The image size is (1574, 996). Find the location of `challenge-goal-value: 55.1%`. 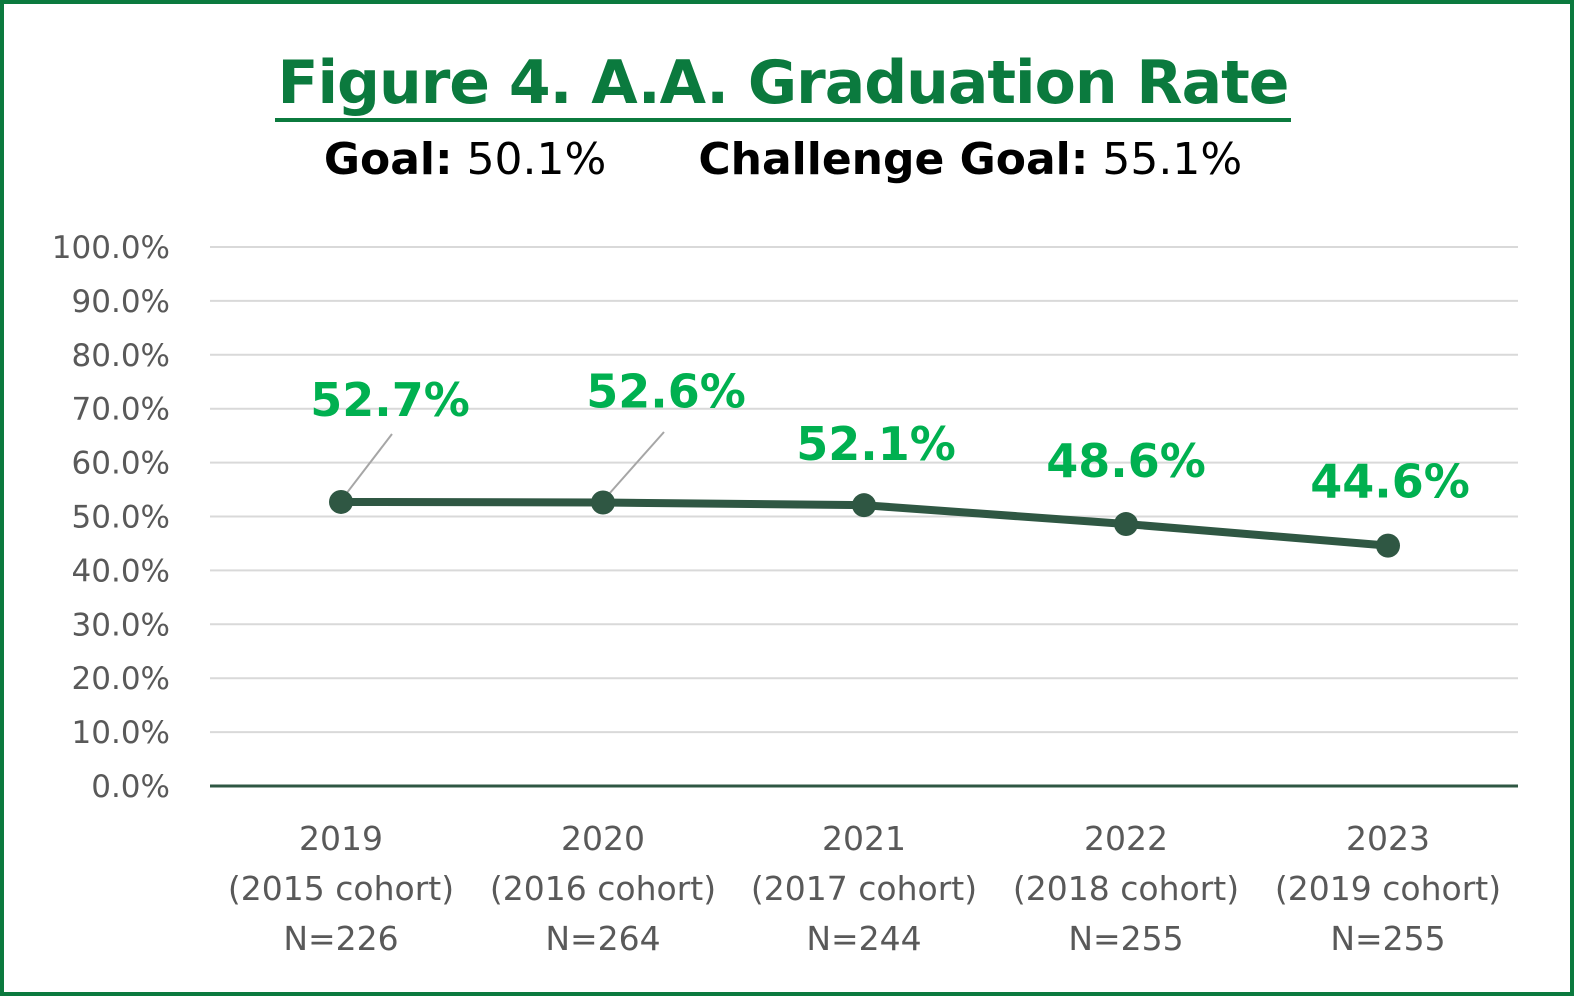

challenge-goal-value: 55.1% is located at coordinates (1172, 159).